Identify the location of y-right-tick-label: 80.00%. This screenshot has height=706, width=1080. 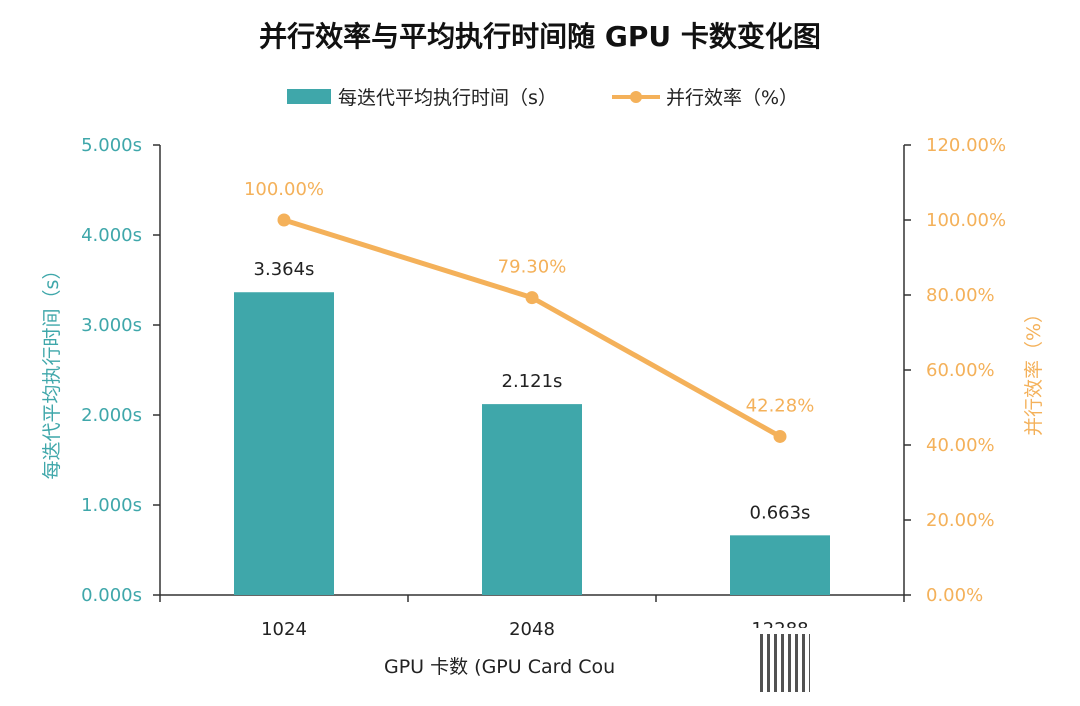
(960, 295).